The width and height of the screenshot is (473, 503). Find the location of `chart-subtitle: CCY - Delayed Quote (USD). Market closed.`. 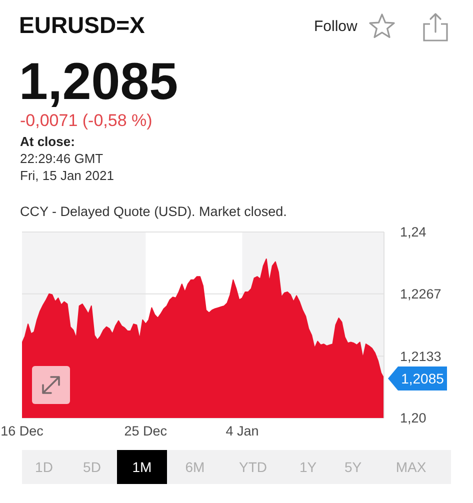

chart-subtitle: CCY - Delayed Quote (USD). Market closed. is located at coordinates (153, 211).